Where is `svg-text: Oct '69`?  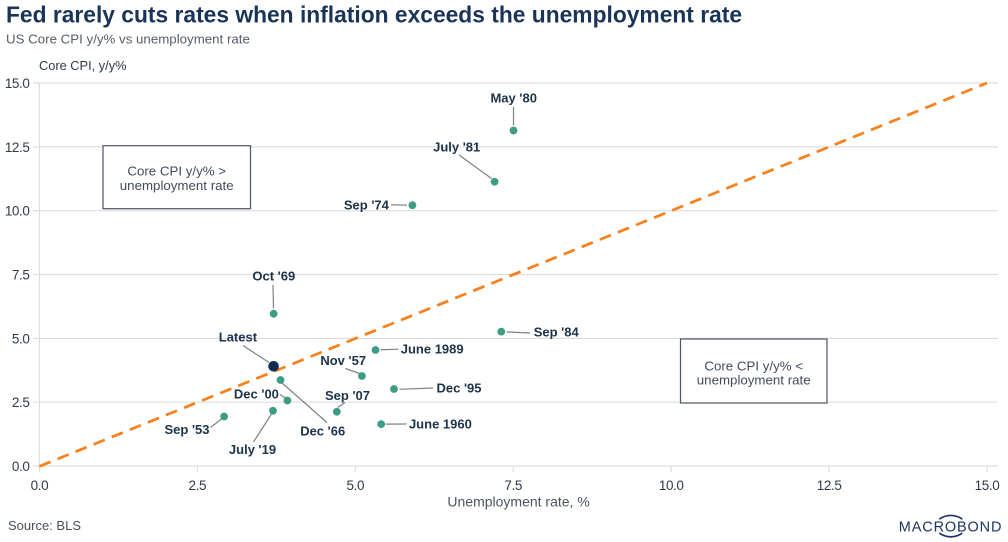 svg-text: Oct '69 is located at coordinates (273, 276).